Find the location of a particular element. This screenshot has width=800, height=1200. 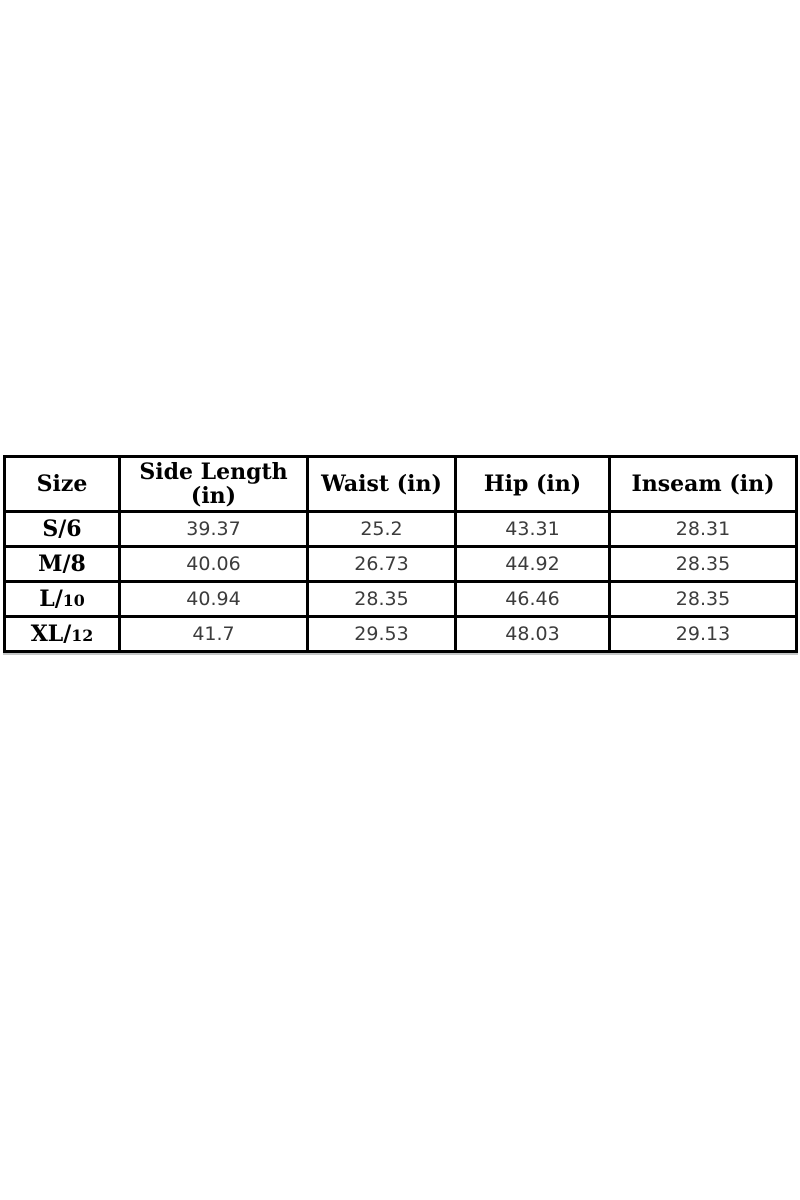

column-header-waist: Waist (in) is located at coordinates (381, 484).